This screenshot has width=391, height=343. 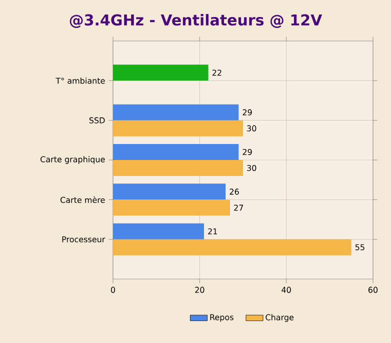 What do you see at coordinates (239, 207) in the screenshot?
I see `data-label: 27` at bounding box center [239, 207].